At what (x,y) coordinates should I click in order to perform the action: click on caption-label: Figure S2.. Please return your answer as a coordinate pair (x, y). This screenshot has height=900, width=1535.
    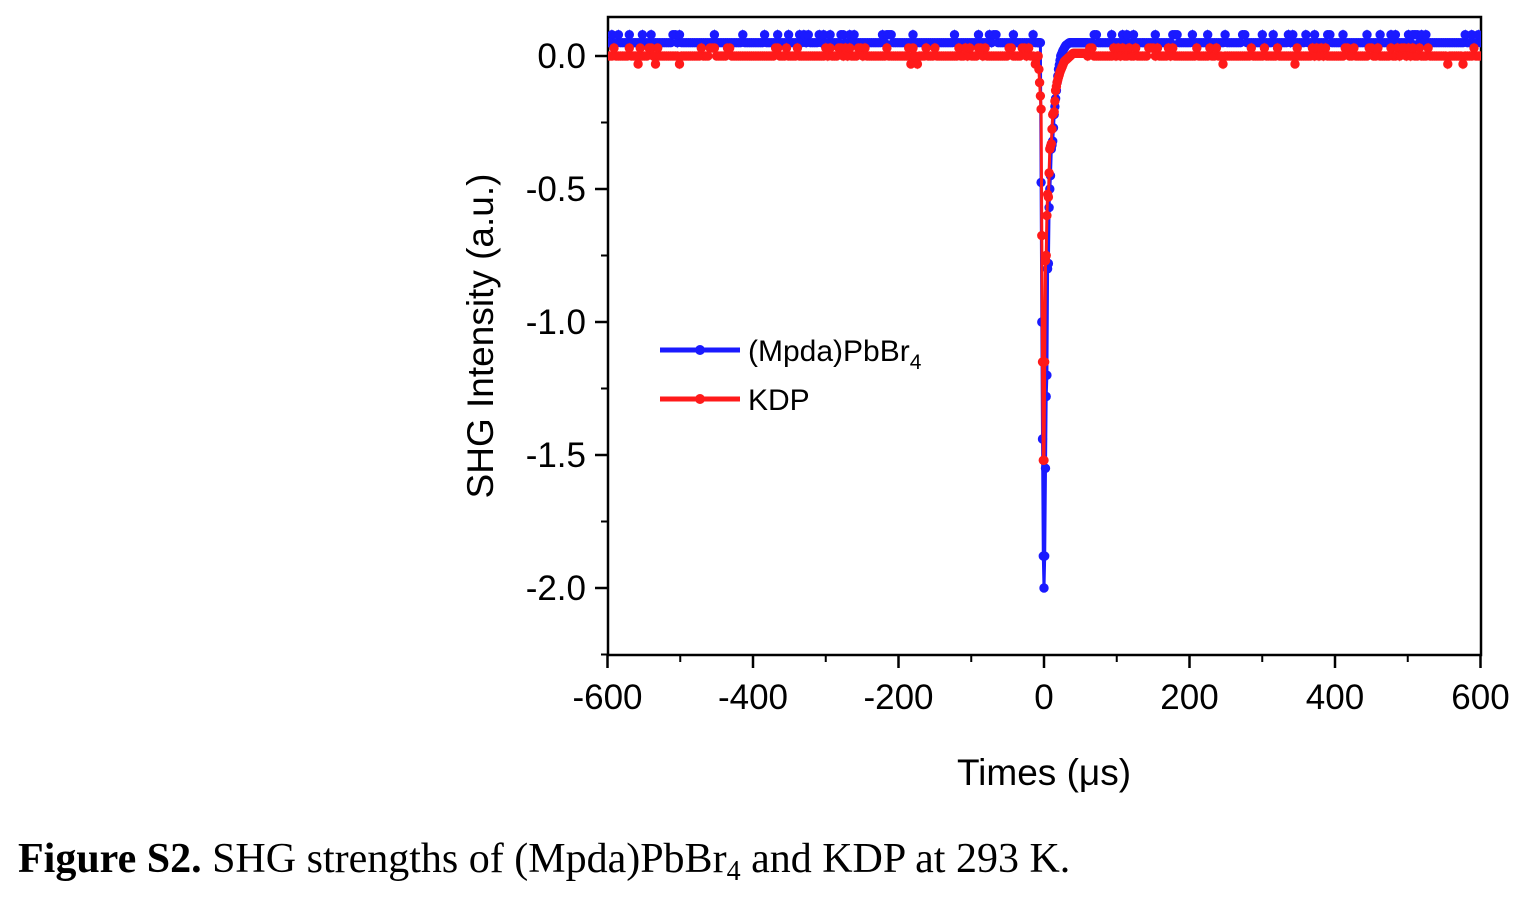
    Looking at the image, I should click on (110, 859).